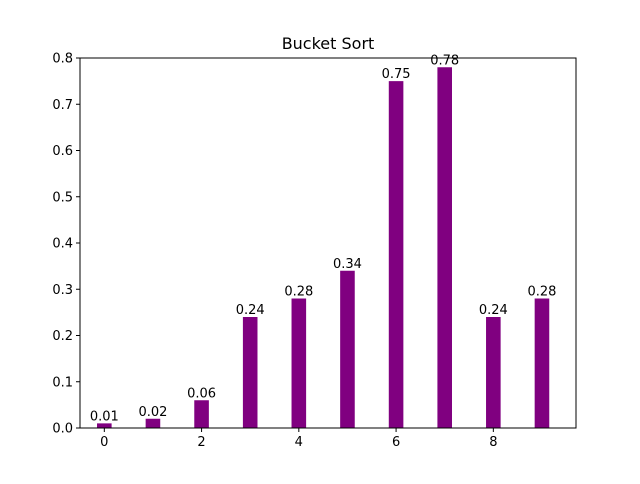  What do you see at coordinates (104, 416) in the screenshot?
I see `bar-value-label: 0.01` at bounding box center [104, 416].